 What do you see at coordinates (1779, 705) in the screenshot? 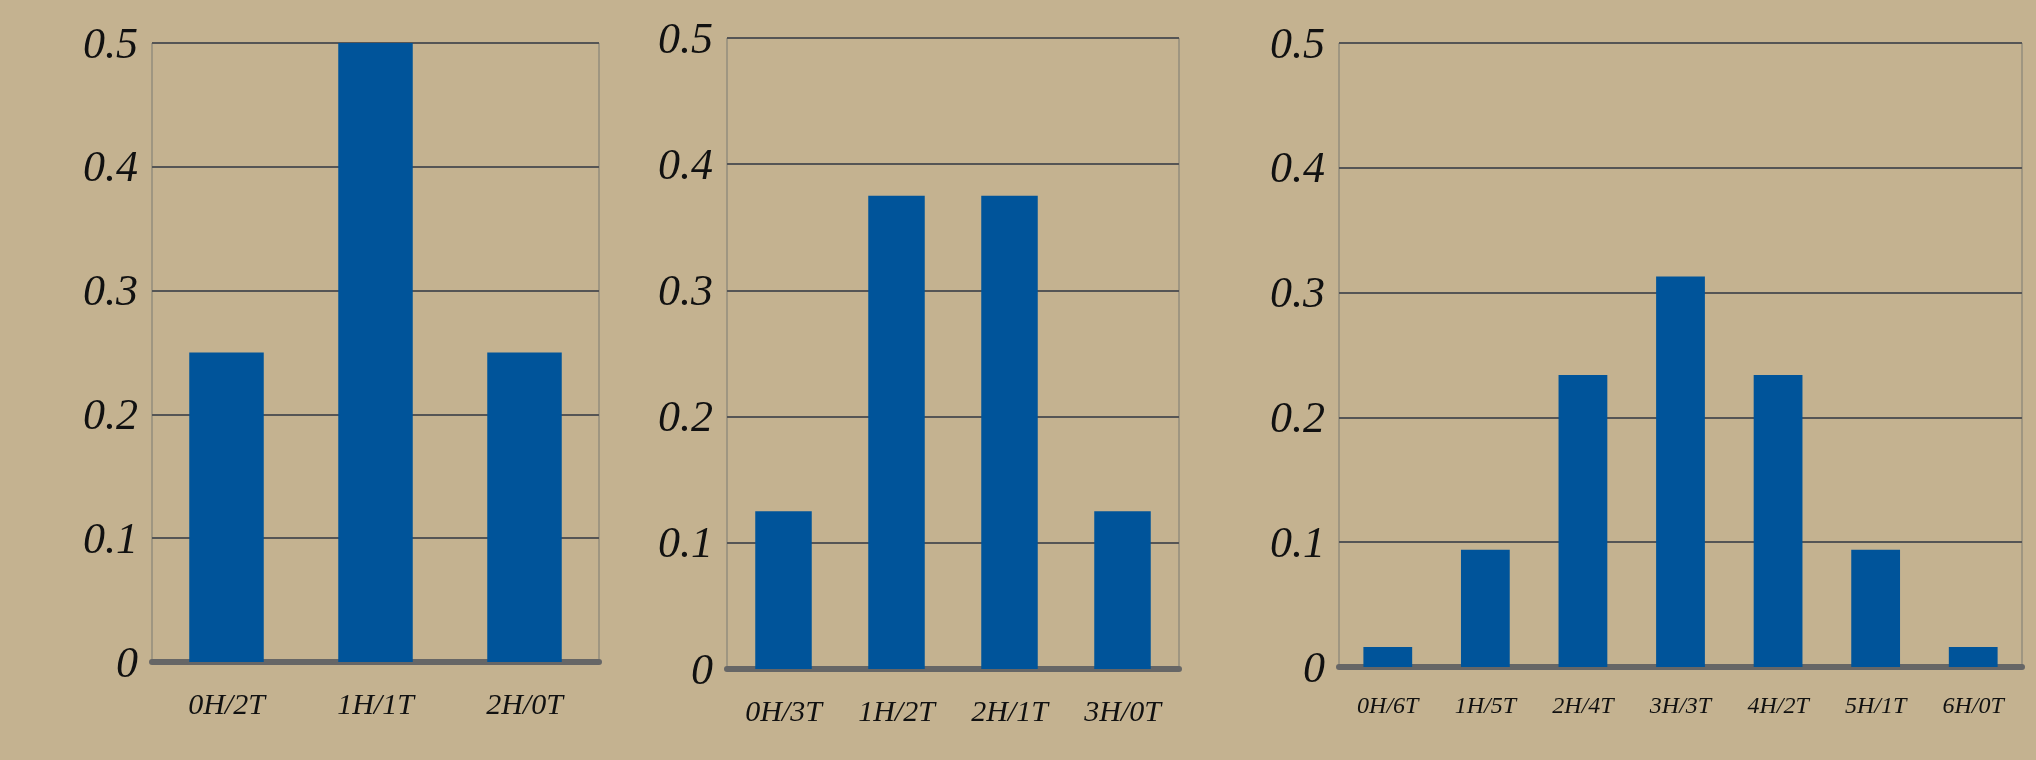
I see `x-tick-label: 4H/2T` at bounding box center [1779, 705].